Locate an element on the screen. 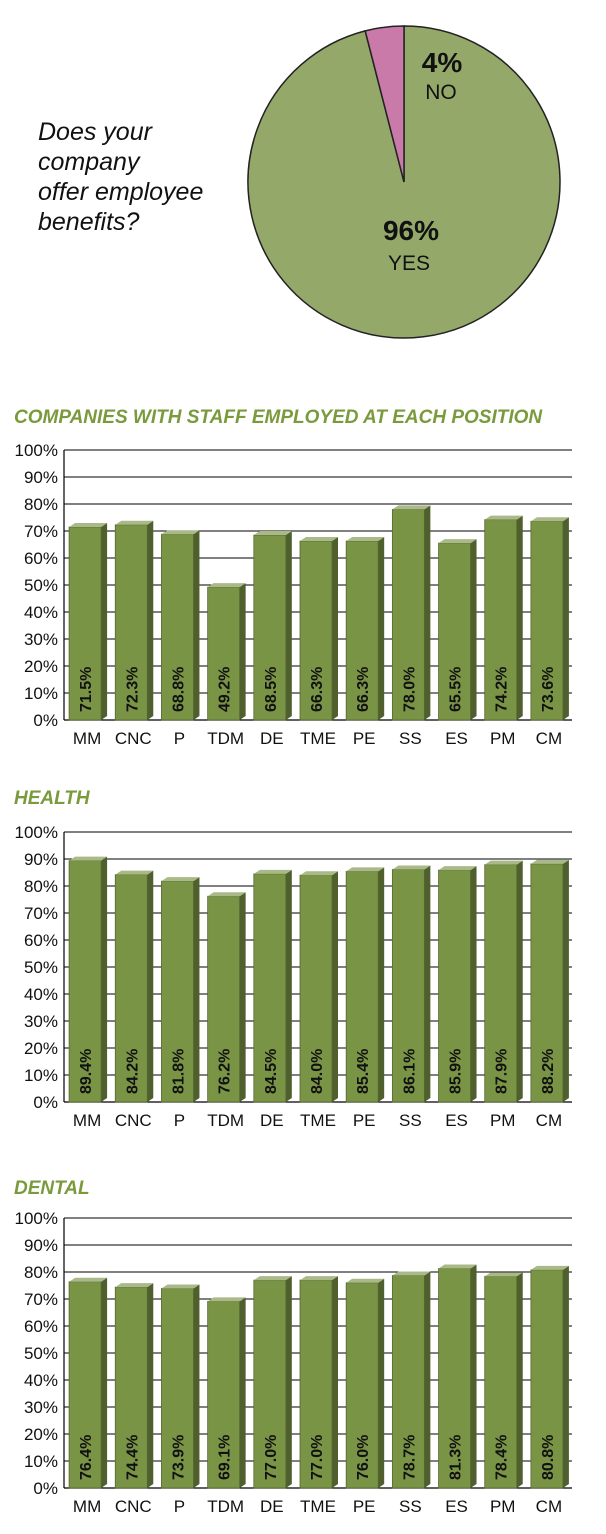 Image resolution: width=606 pixels, height=1534 pixels. bar-value-label: 76.0% is located at coordinates (363, 1457).